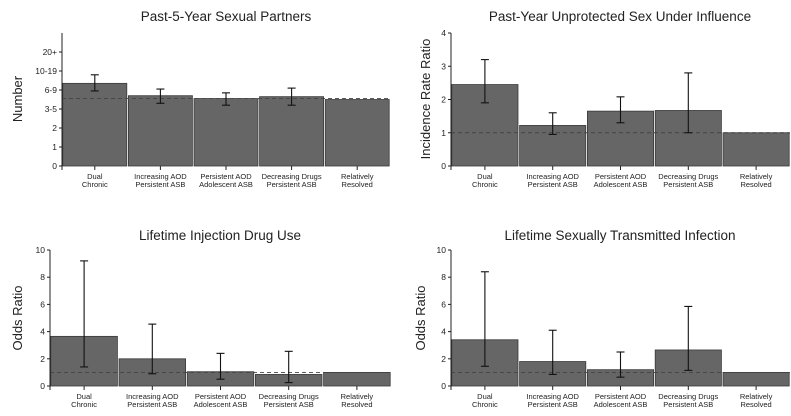 The height and width of the screenshot is (416, 791). Describe the element at coordinates (619, 235) in the screenshot. I see `chart-title: Lifetime Sexually Transmitted Infection` at that location.